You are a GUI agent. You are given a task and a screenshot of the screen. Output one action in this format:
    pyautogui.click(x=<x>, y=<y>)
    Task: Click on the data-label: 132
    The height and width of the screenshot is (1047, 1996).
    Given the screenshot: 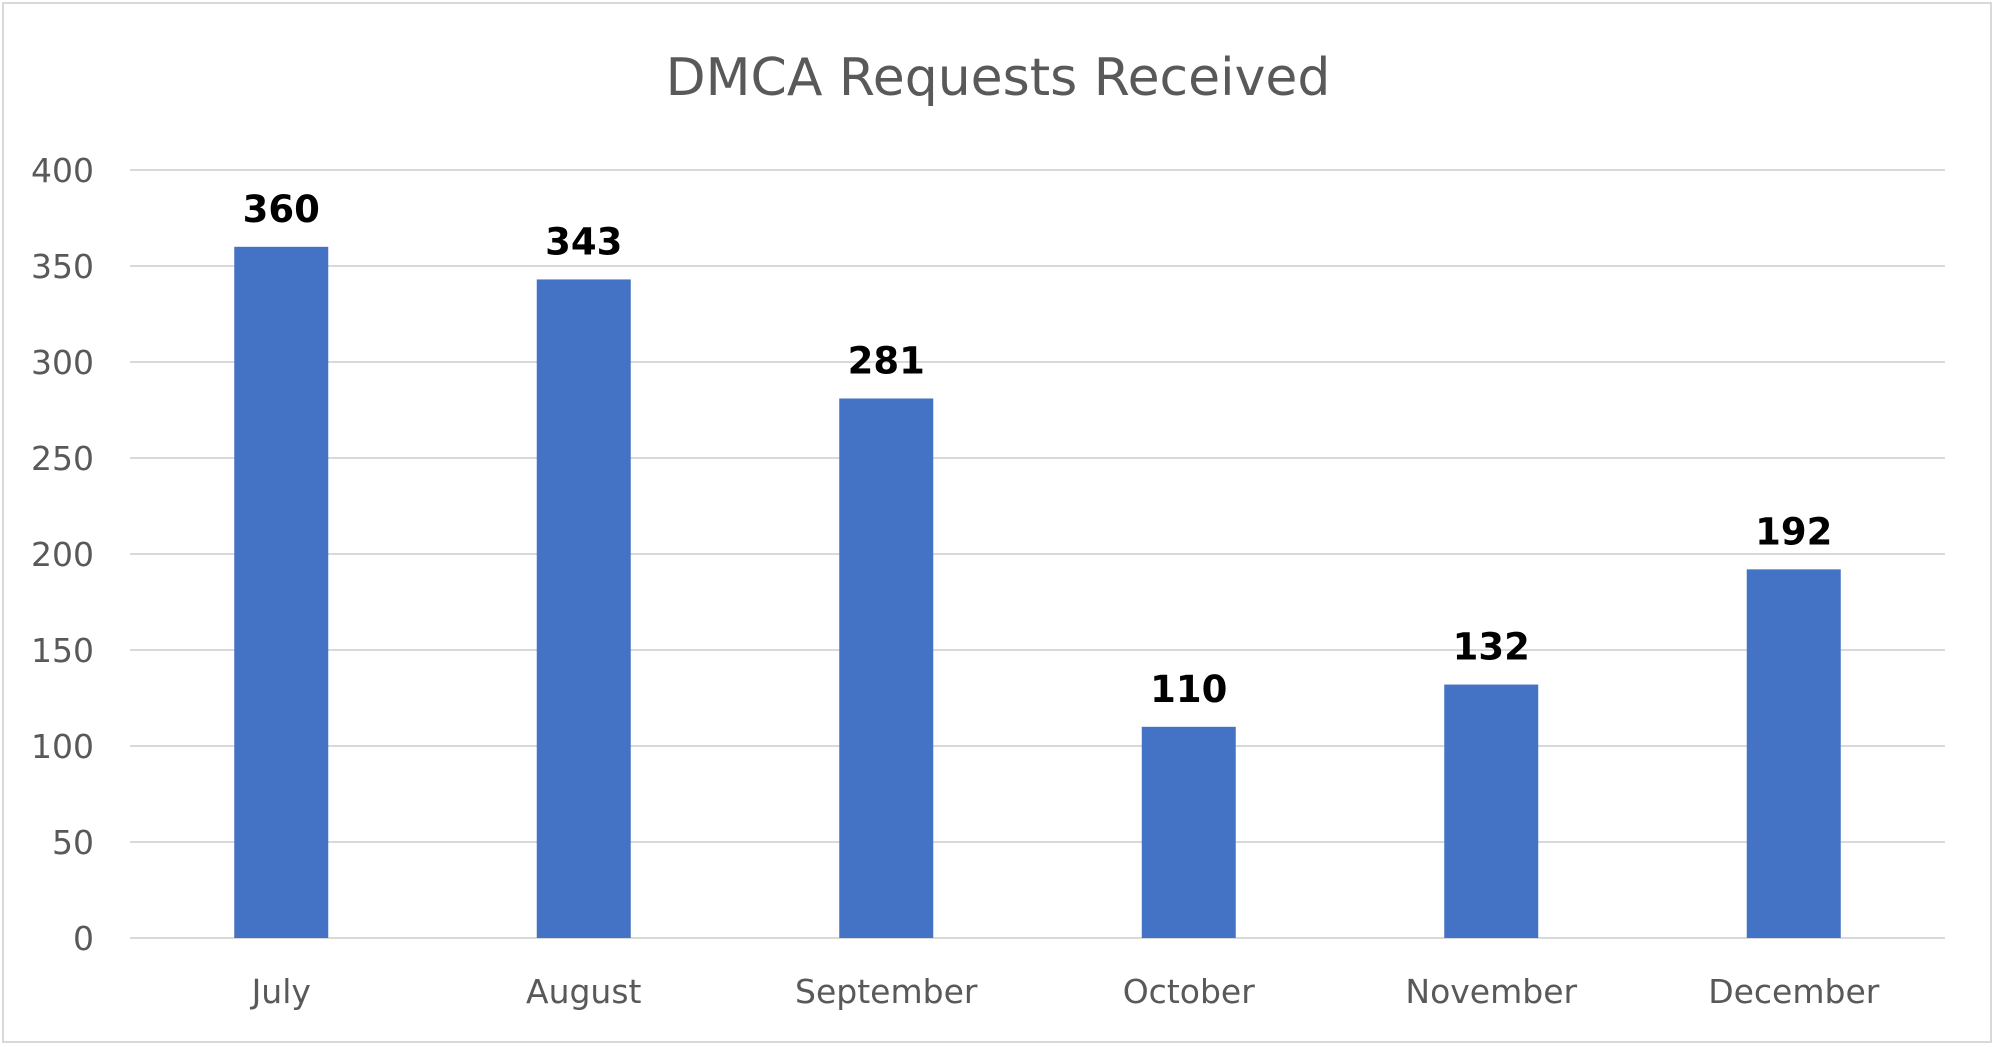 What is the action you would take?
    pyautogui.click(x=1491, y=647)
    